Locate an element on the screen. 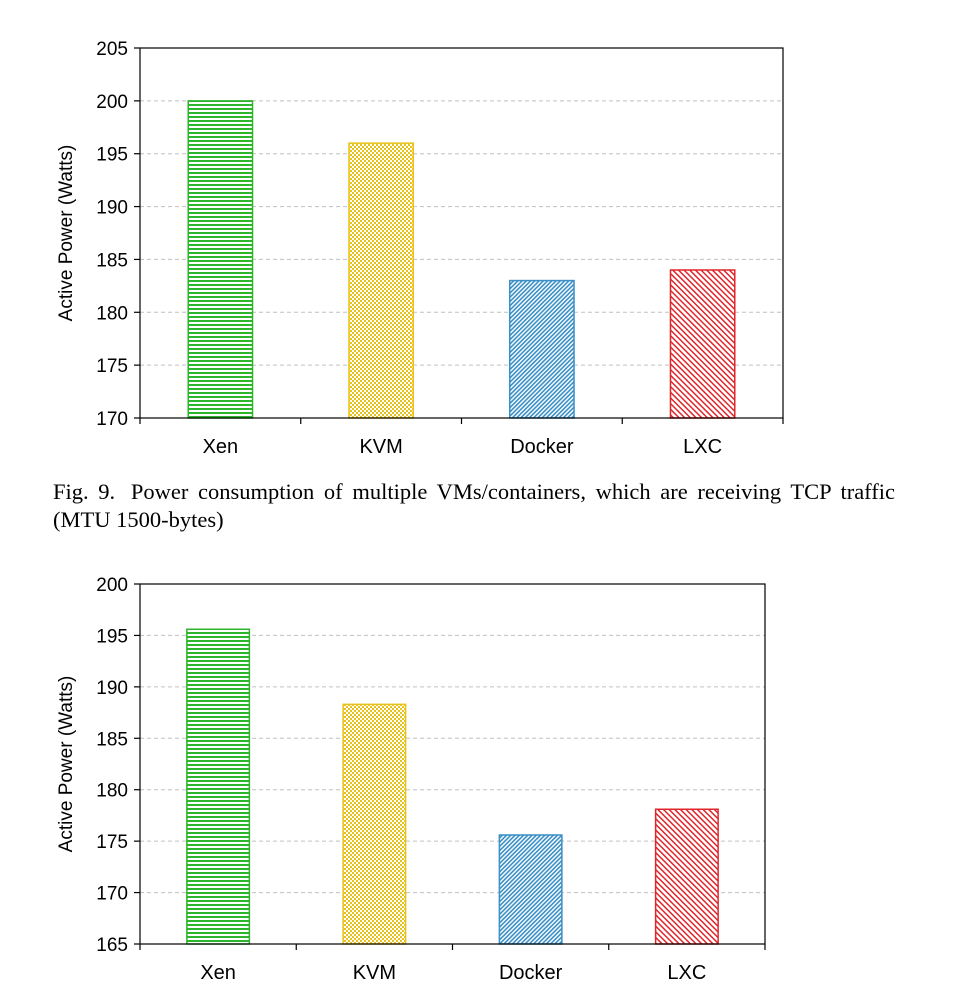 The image size is (954, 1006). caption-label: Fig. 9. is located at coordinates (84, 491).